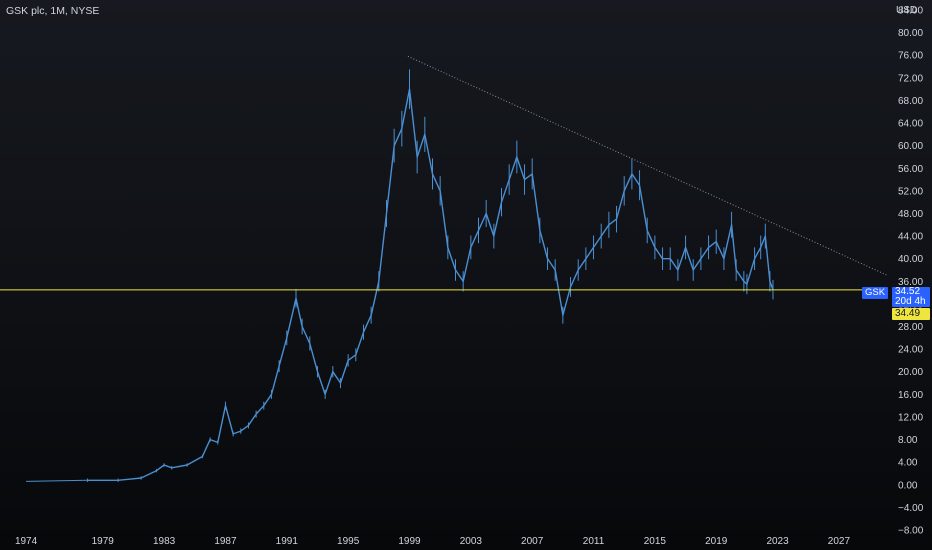  What do you see at coordinates (907, 10) in the screenshot?
I see `currency-label: USD` at bounding box center [907, 10].